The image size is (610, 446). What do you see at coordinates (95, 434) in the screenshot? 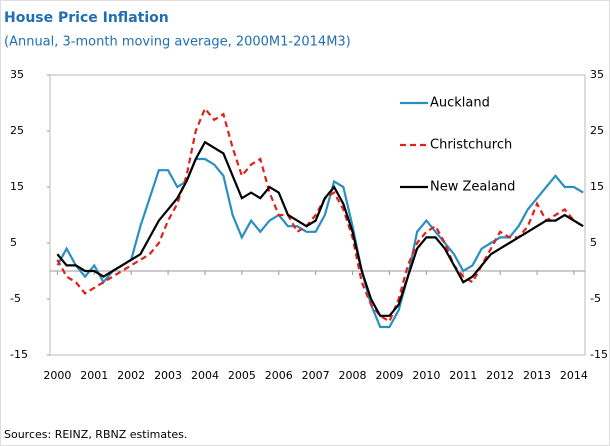
I see `source: Sources: REINZ, RBNZ estimates.` at bounding box center [95, 434].